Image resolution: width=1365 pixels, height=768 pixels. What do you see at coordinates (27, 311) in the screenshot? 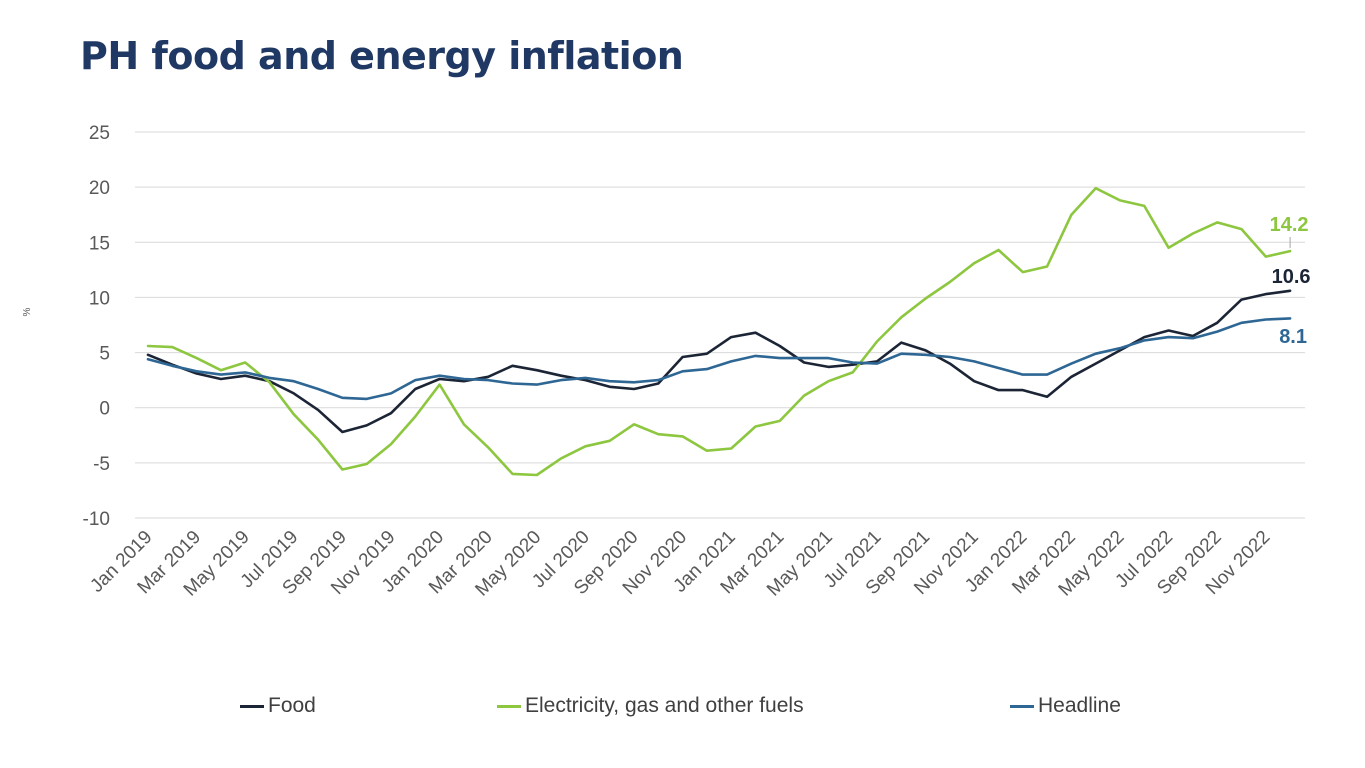
I see `y-axis-label: %` at bounding box center [27, 311].